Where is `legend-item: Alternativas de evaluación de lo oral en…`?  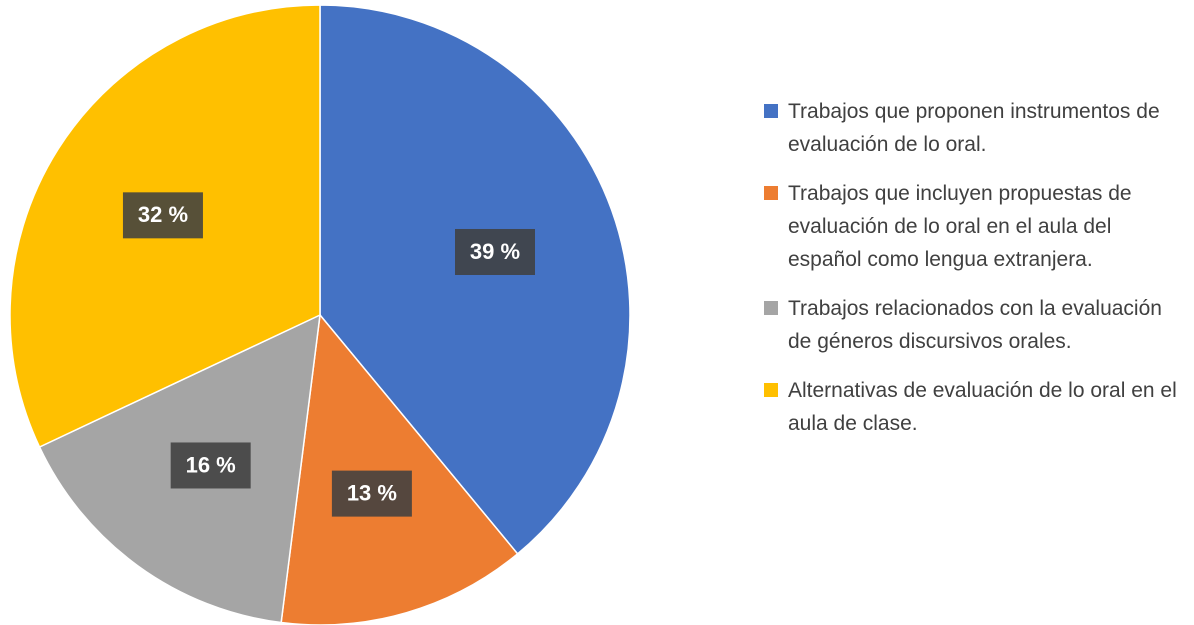 legend-item: Alternativas de evaluación de lo oral en… is located at coordinates (976, 407).